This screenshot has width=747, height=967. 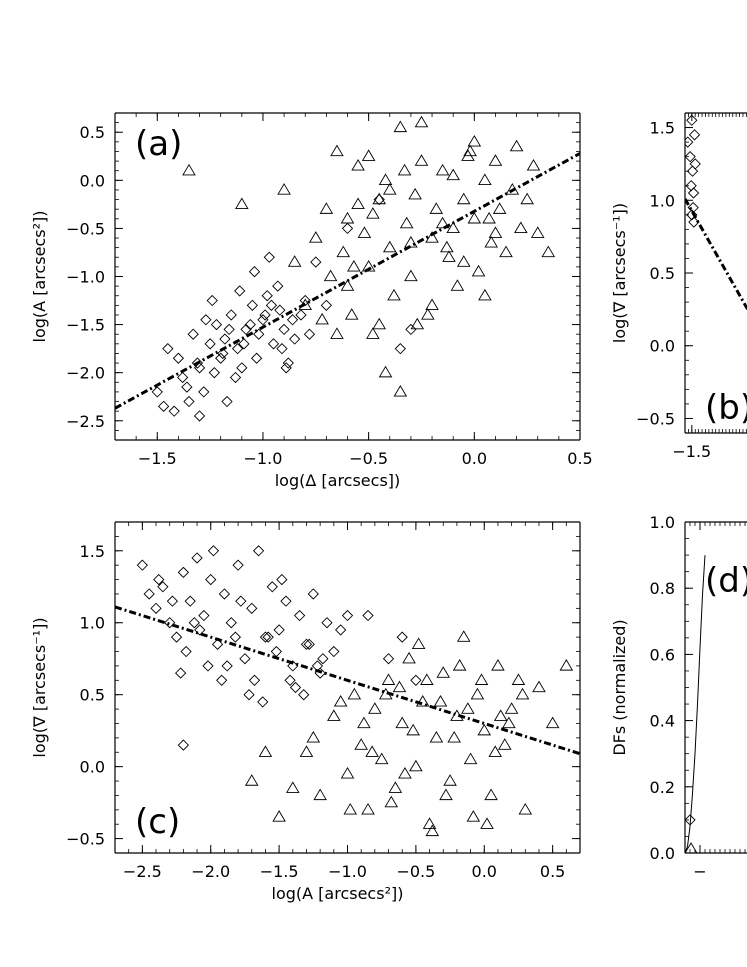 I want to click on panel-label: (c), so click(x=157, y=822).